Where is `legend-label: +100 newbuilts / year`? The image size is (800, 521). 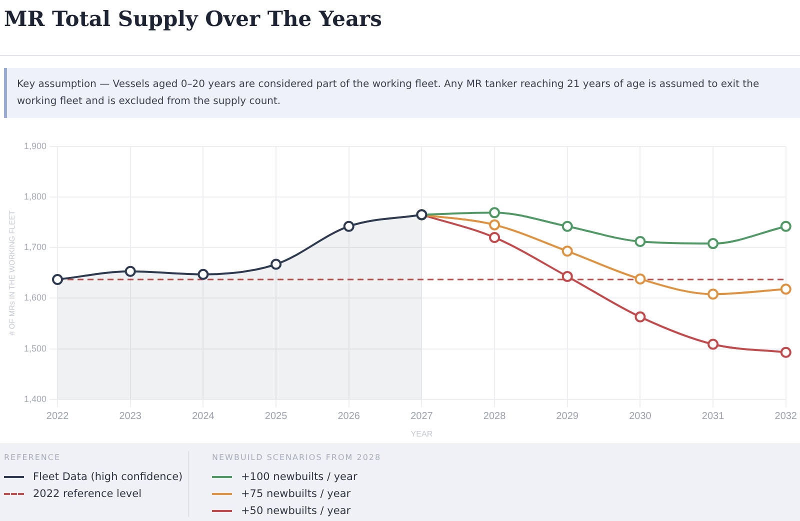
legend-label: +100 newbuilts / year is located at coordinates (299, 476).